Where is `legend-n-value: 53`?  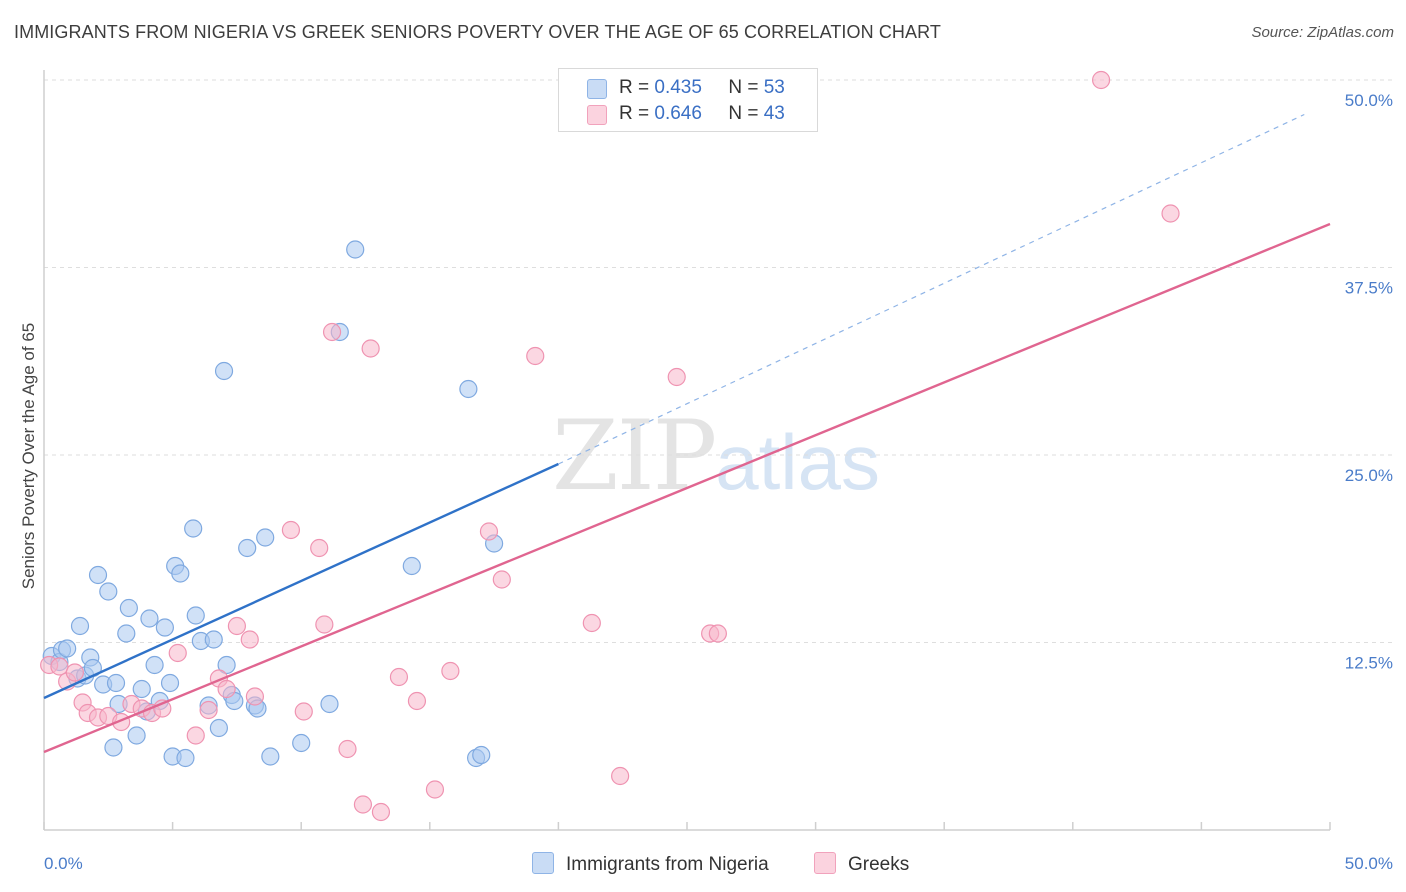
legend-n-value: 53 is located at coordinates (774, 87).